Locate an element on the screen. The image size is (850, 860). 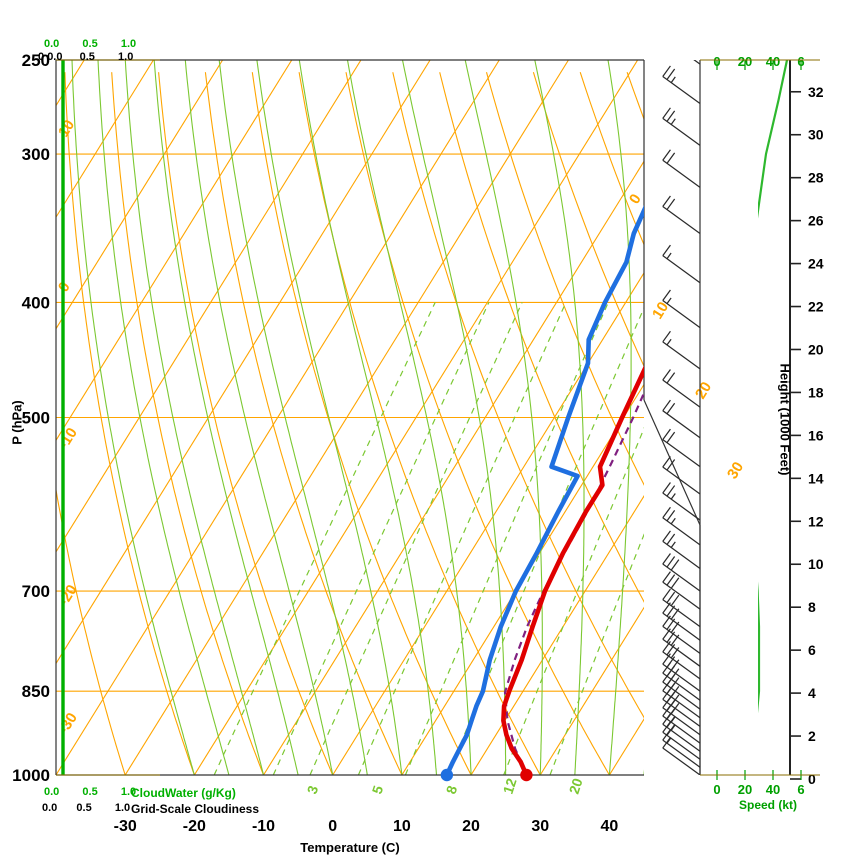
temperature-tick-label: 20 is located at coordinates (471, 826).